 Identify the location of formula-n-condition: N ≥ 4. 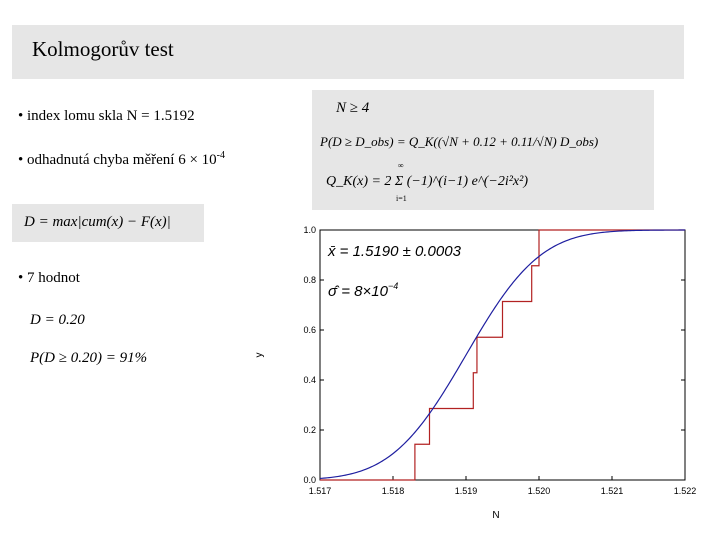
(353, 108).